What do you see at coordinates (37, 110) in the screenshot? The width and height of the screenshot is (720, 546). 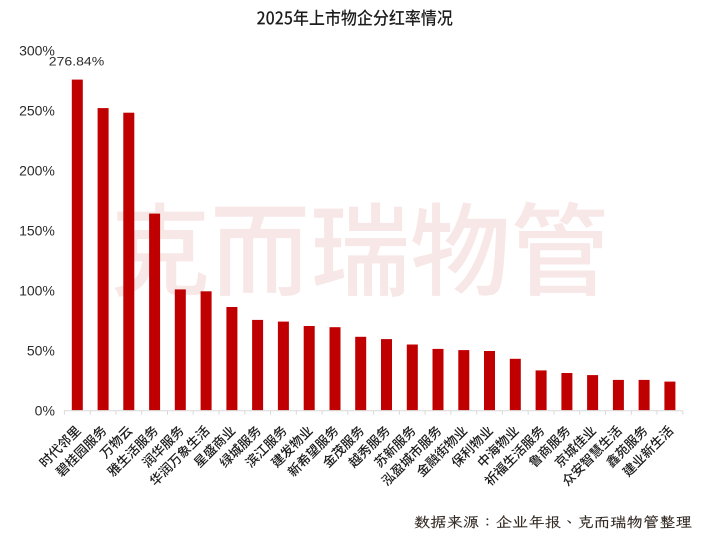 I see `svg-text: 250%` at bounding box center [37, 110].